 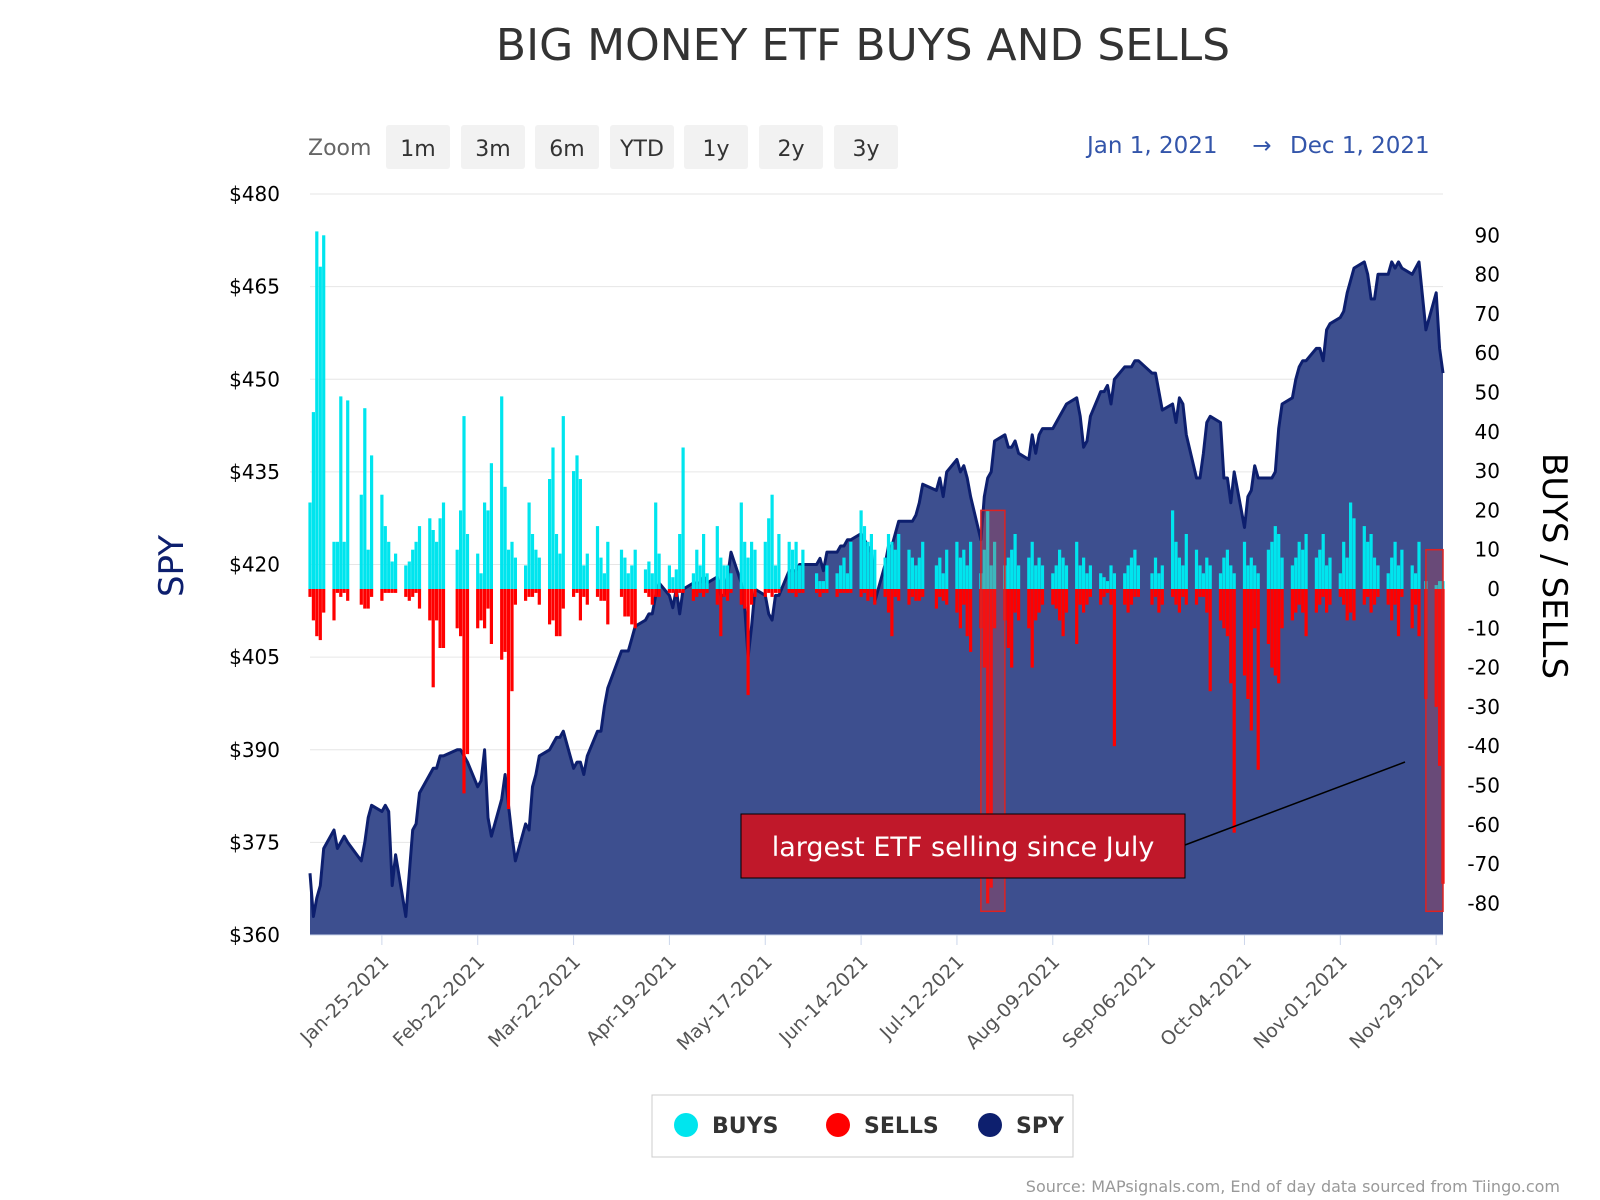 What do you see at coordinates (566, 149) in the screenshot?
I see `zoom-button-label: 6m` at bounding box center [566, 149].